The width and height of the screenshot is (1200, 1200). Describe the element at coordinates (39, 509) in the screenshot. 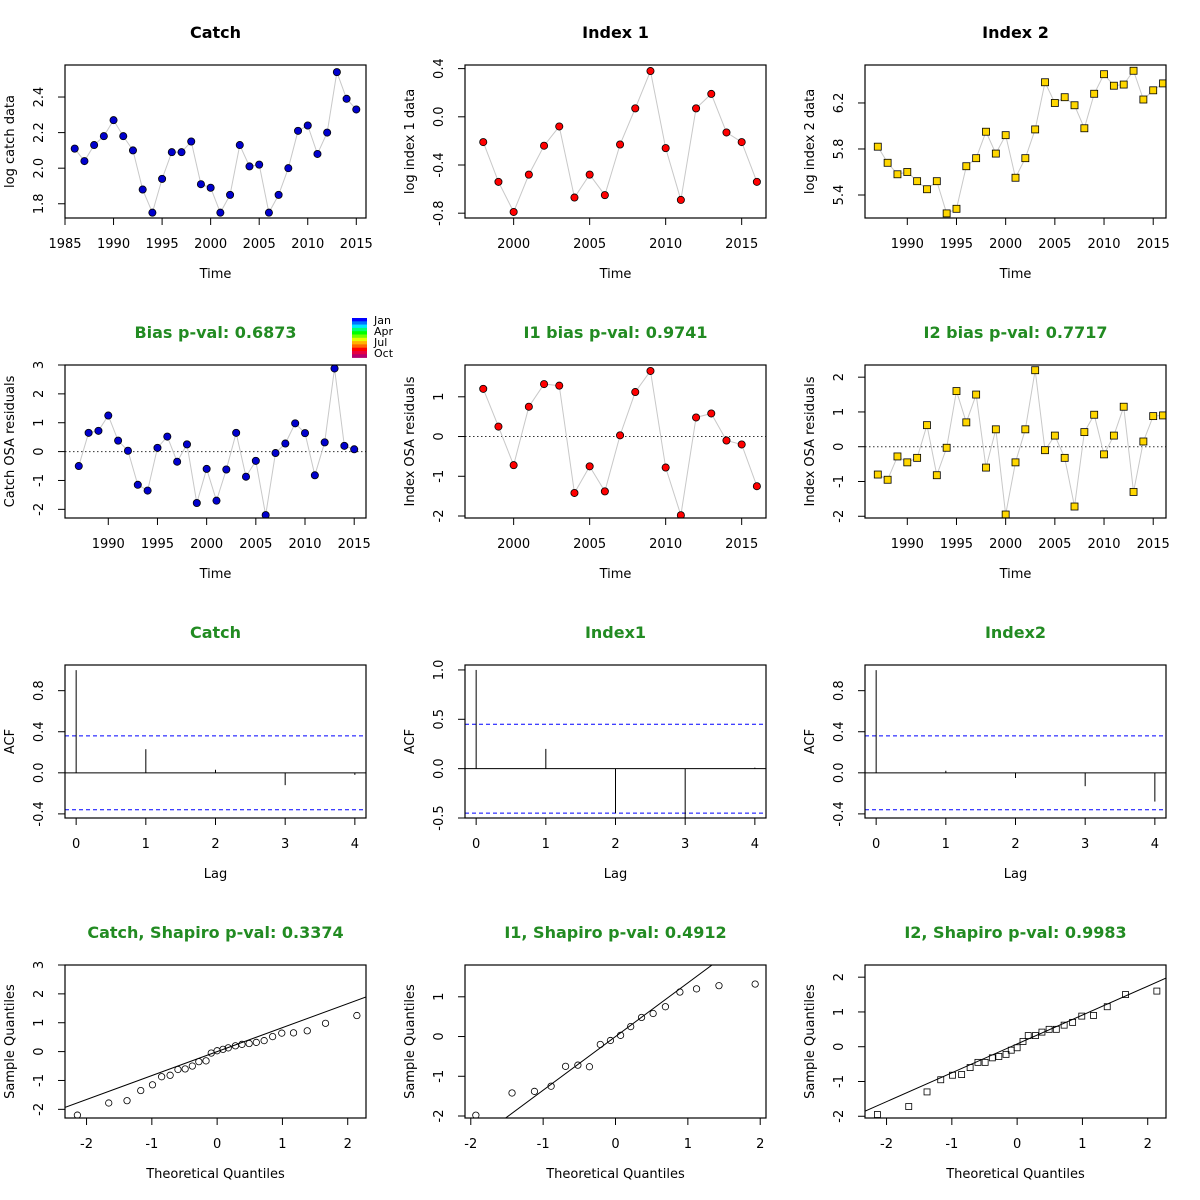

I see `y-tick-label: -2` at that location.